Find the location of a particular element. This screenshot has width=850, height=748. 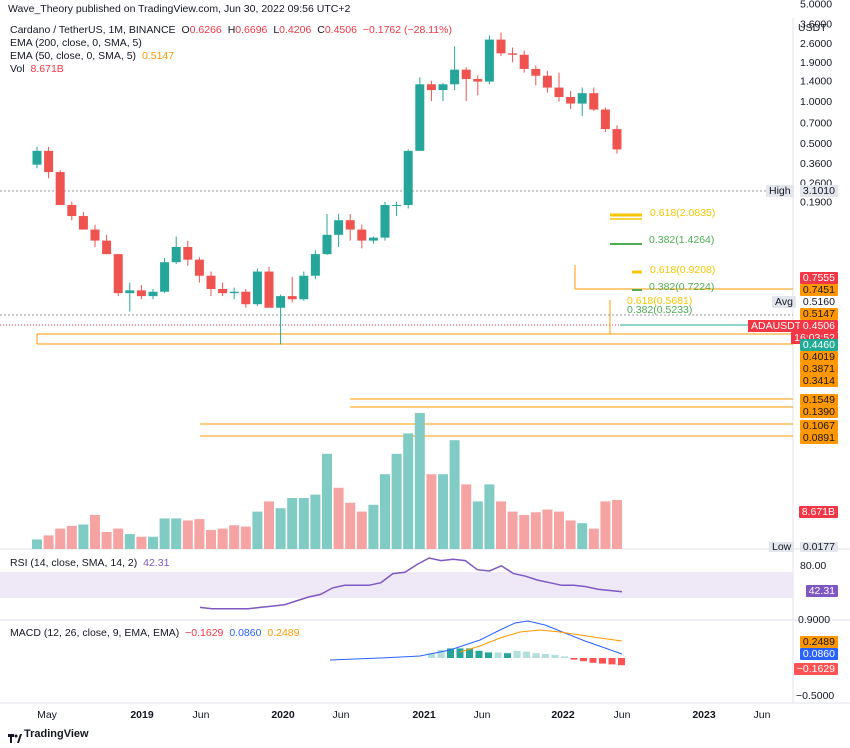

price-tag-04460: 0.4460 is located at coordinates (818, 345).